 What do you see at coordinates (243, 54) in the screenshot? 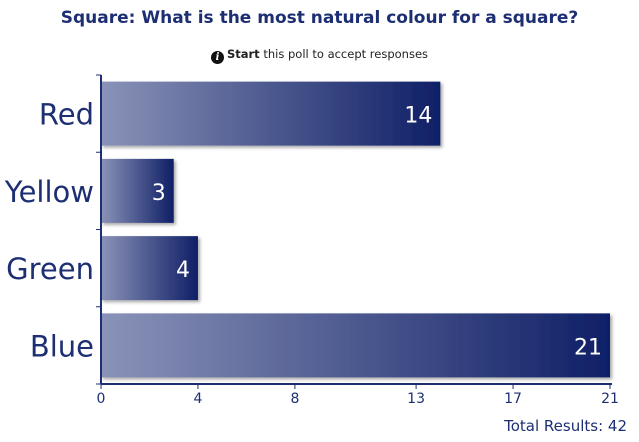
I see `start-link: Start` at bounding box center [243, 54].